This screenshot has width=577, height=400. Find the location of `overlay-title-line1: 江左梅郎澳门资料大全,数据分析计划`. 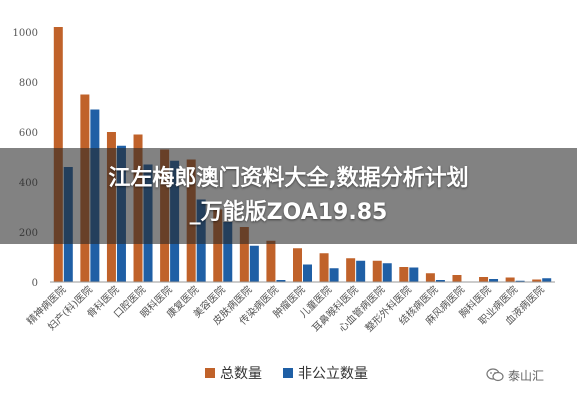

overlay-title-line1: 江左梅郎澳门资料大全,数据分析计划 is located at coordinates (288, 178).